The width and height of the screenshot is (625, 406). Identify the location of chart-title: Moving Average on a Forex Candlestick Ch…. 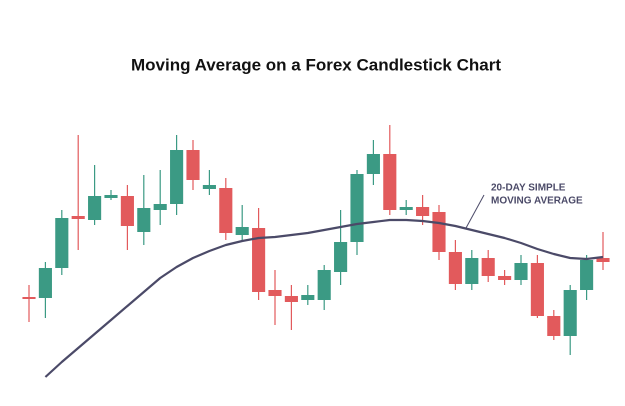
(316, 64).